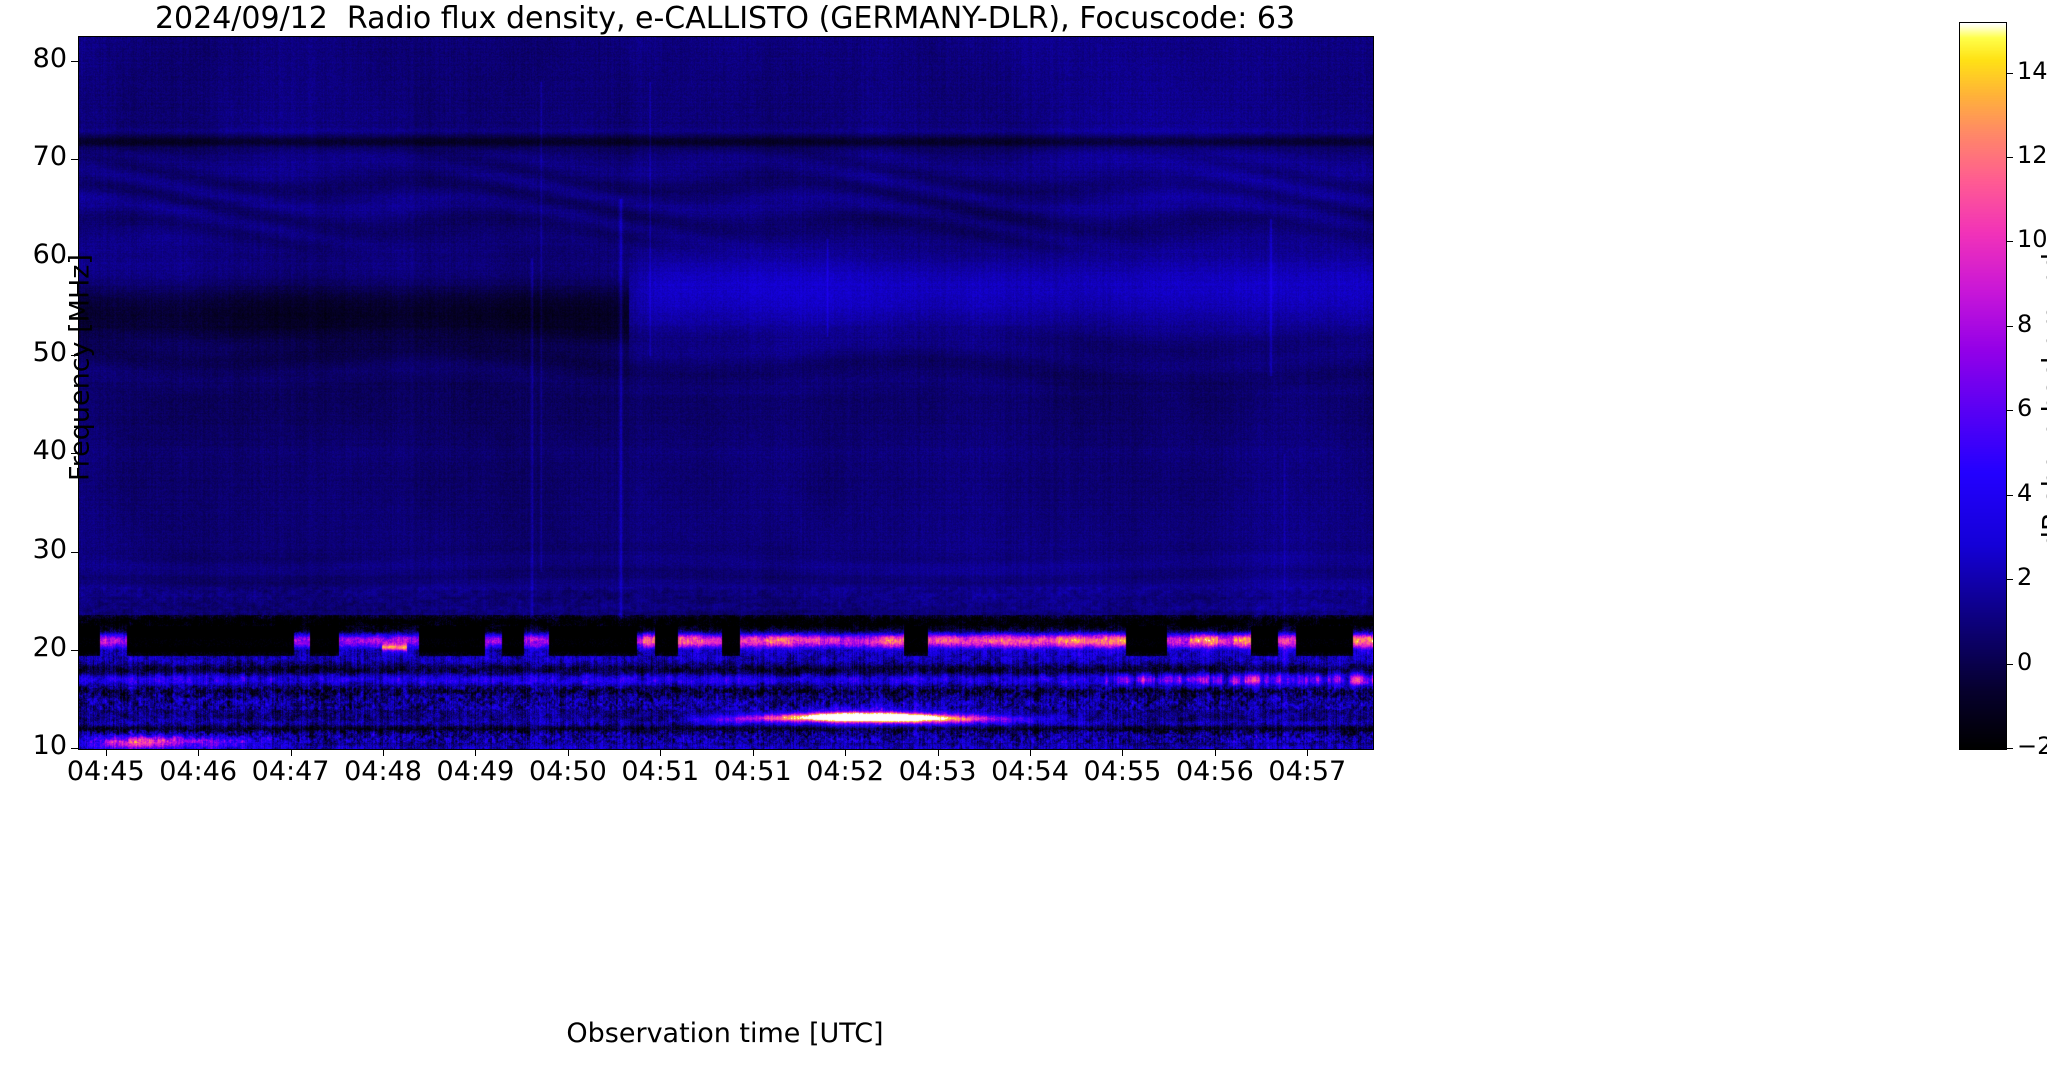  I want to click on x-tick-label: 04:50, so click(567, 771).